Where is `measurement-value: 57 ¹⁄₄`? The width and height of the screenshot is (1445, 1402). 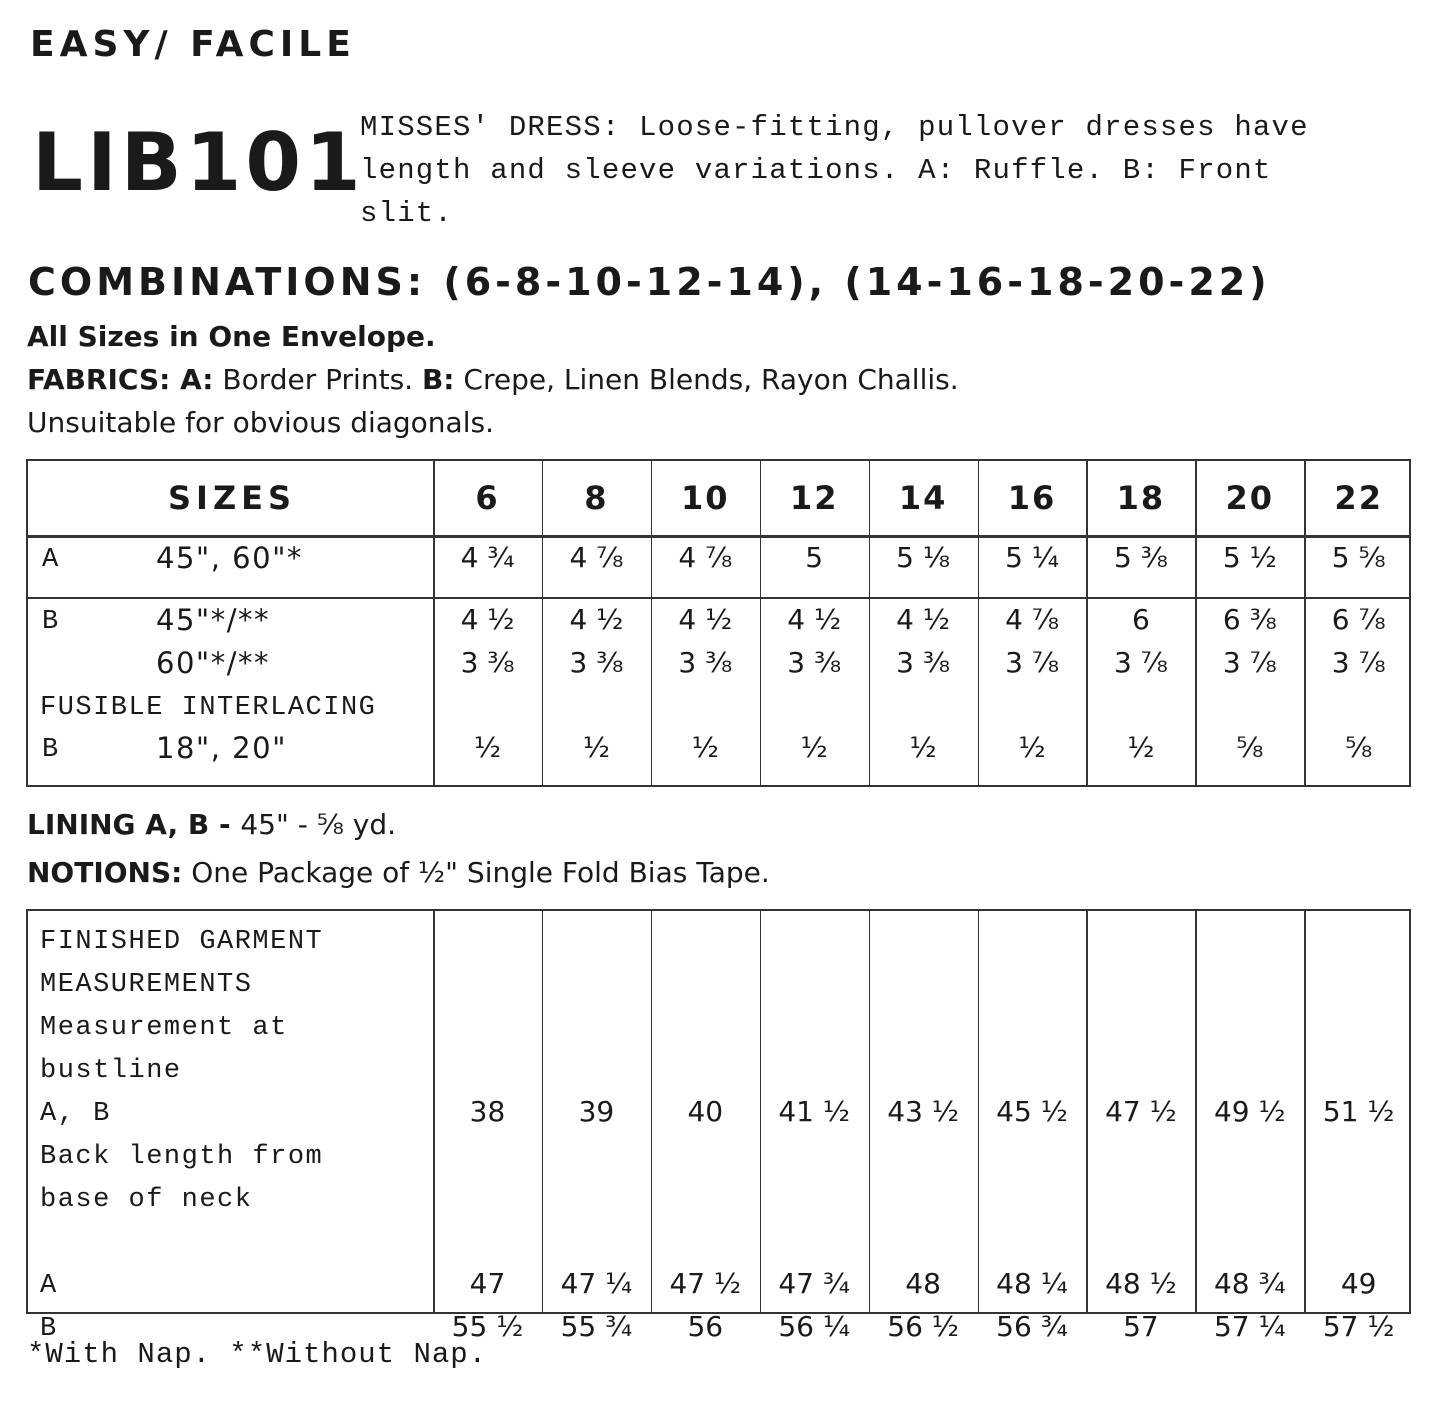 measurement-value: 57 ¹⁄₄ is located at coordinates (1249, 1326).